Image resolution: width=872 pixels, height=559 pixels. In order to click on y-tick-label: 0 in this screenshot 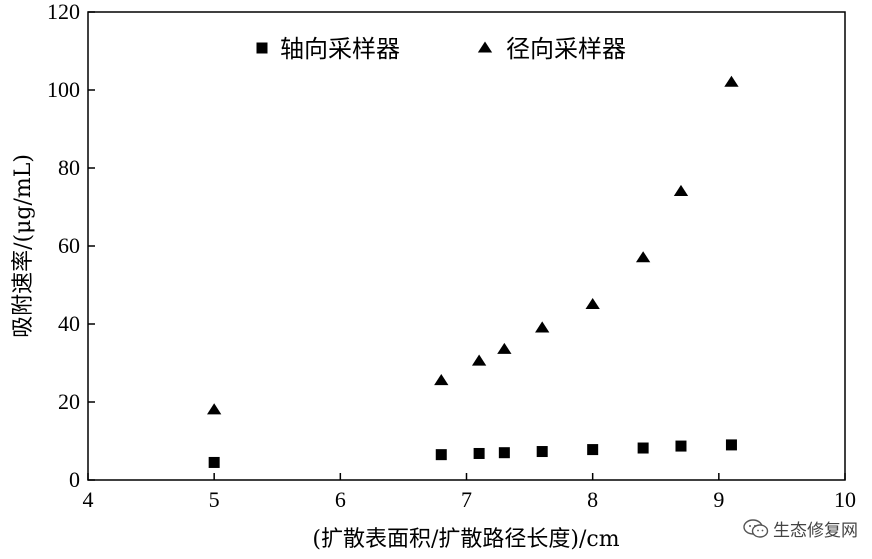, I will do `click(74, 479)`.